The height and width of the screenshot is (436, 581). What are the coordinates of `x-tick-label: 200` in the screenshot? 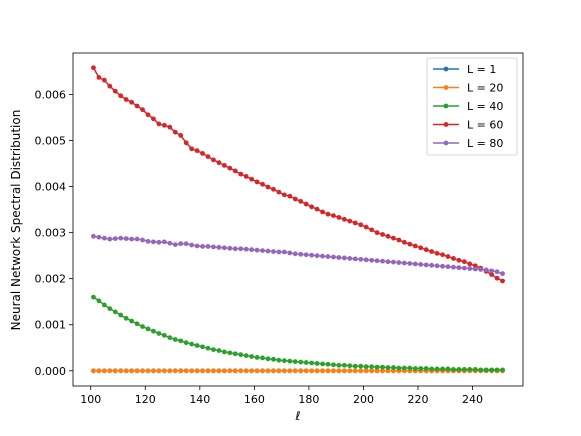 It's located at (363, 399).